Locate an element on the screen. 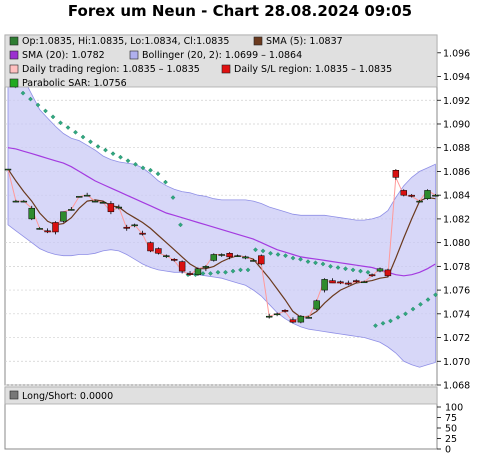  y-tick-label: 1.090 is located at coordinates (456, 124).